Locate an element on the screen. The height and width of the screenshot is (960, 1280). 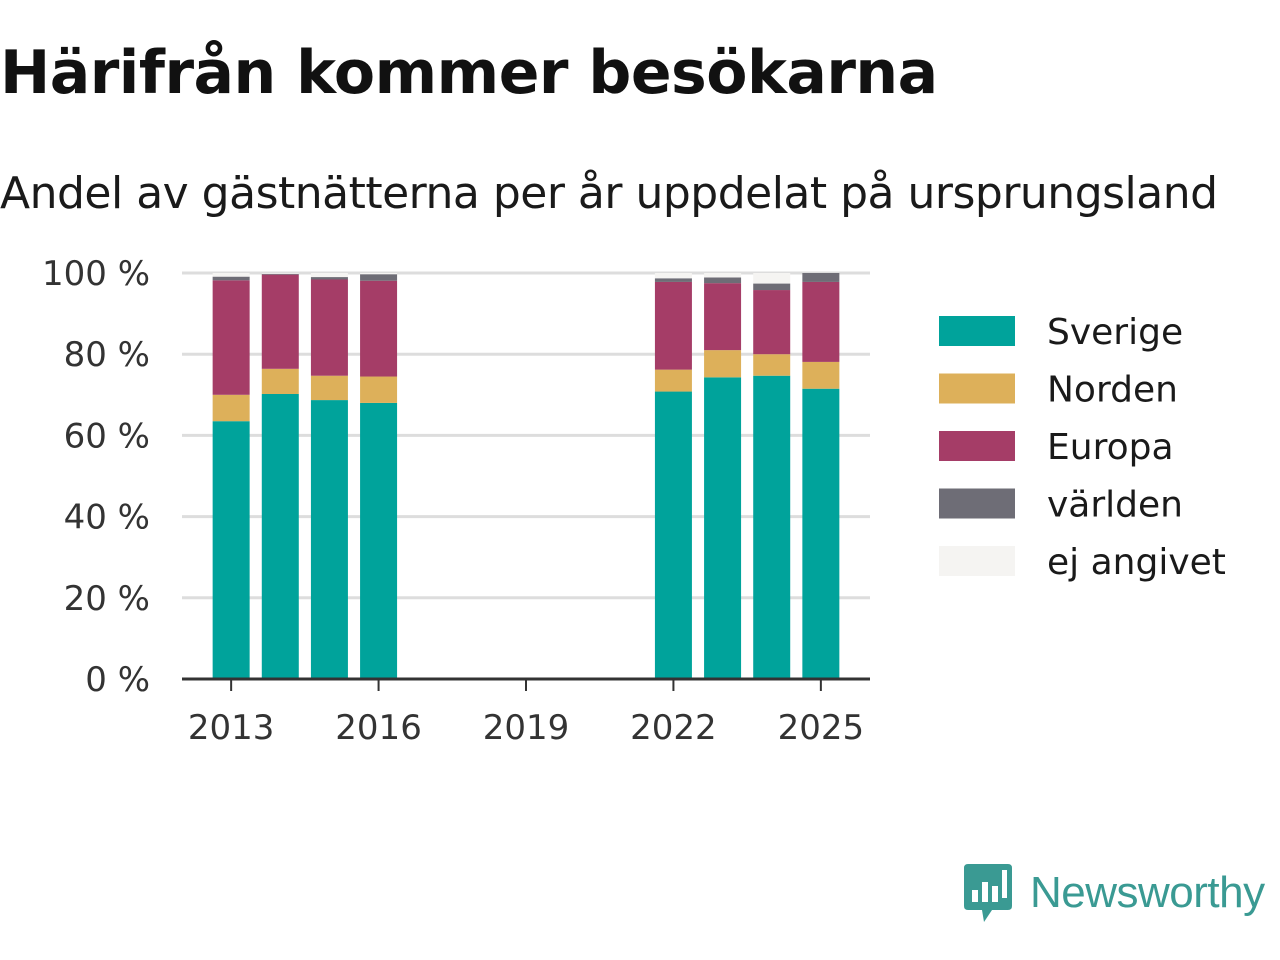
x-tick-label: 2016 is located at coordinates (378, 728).